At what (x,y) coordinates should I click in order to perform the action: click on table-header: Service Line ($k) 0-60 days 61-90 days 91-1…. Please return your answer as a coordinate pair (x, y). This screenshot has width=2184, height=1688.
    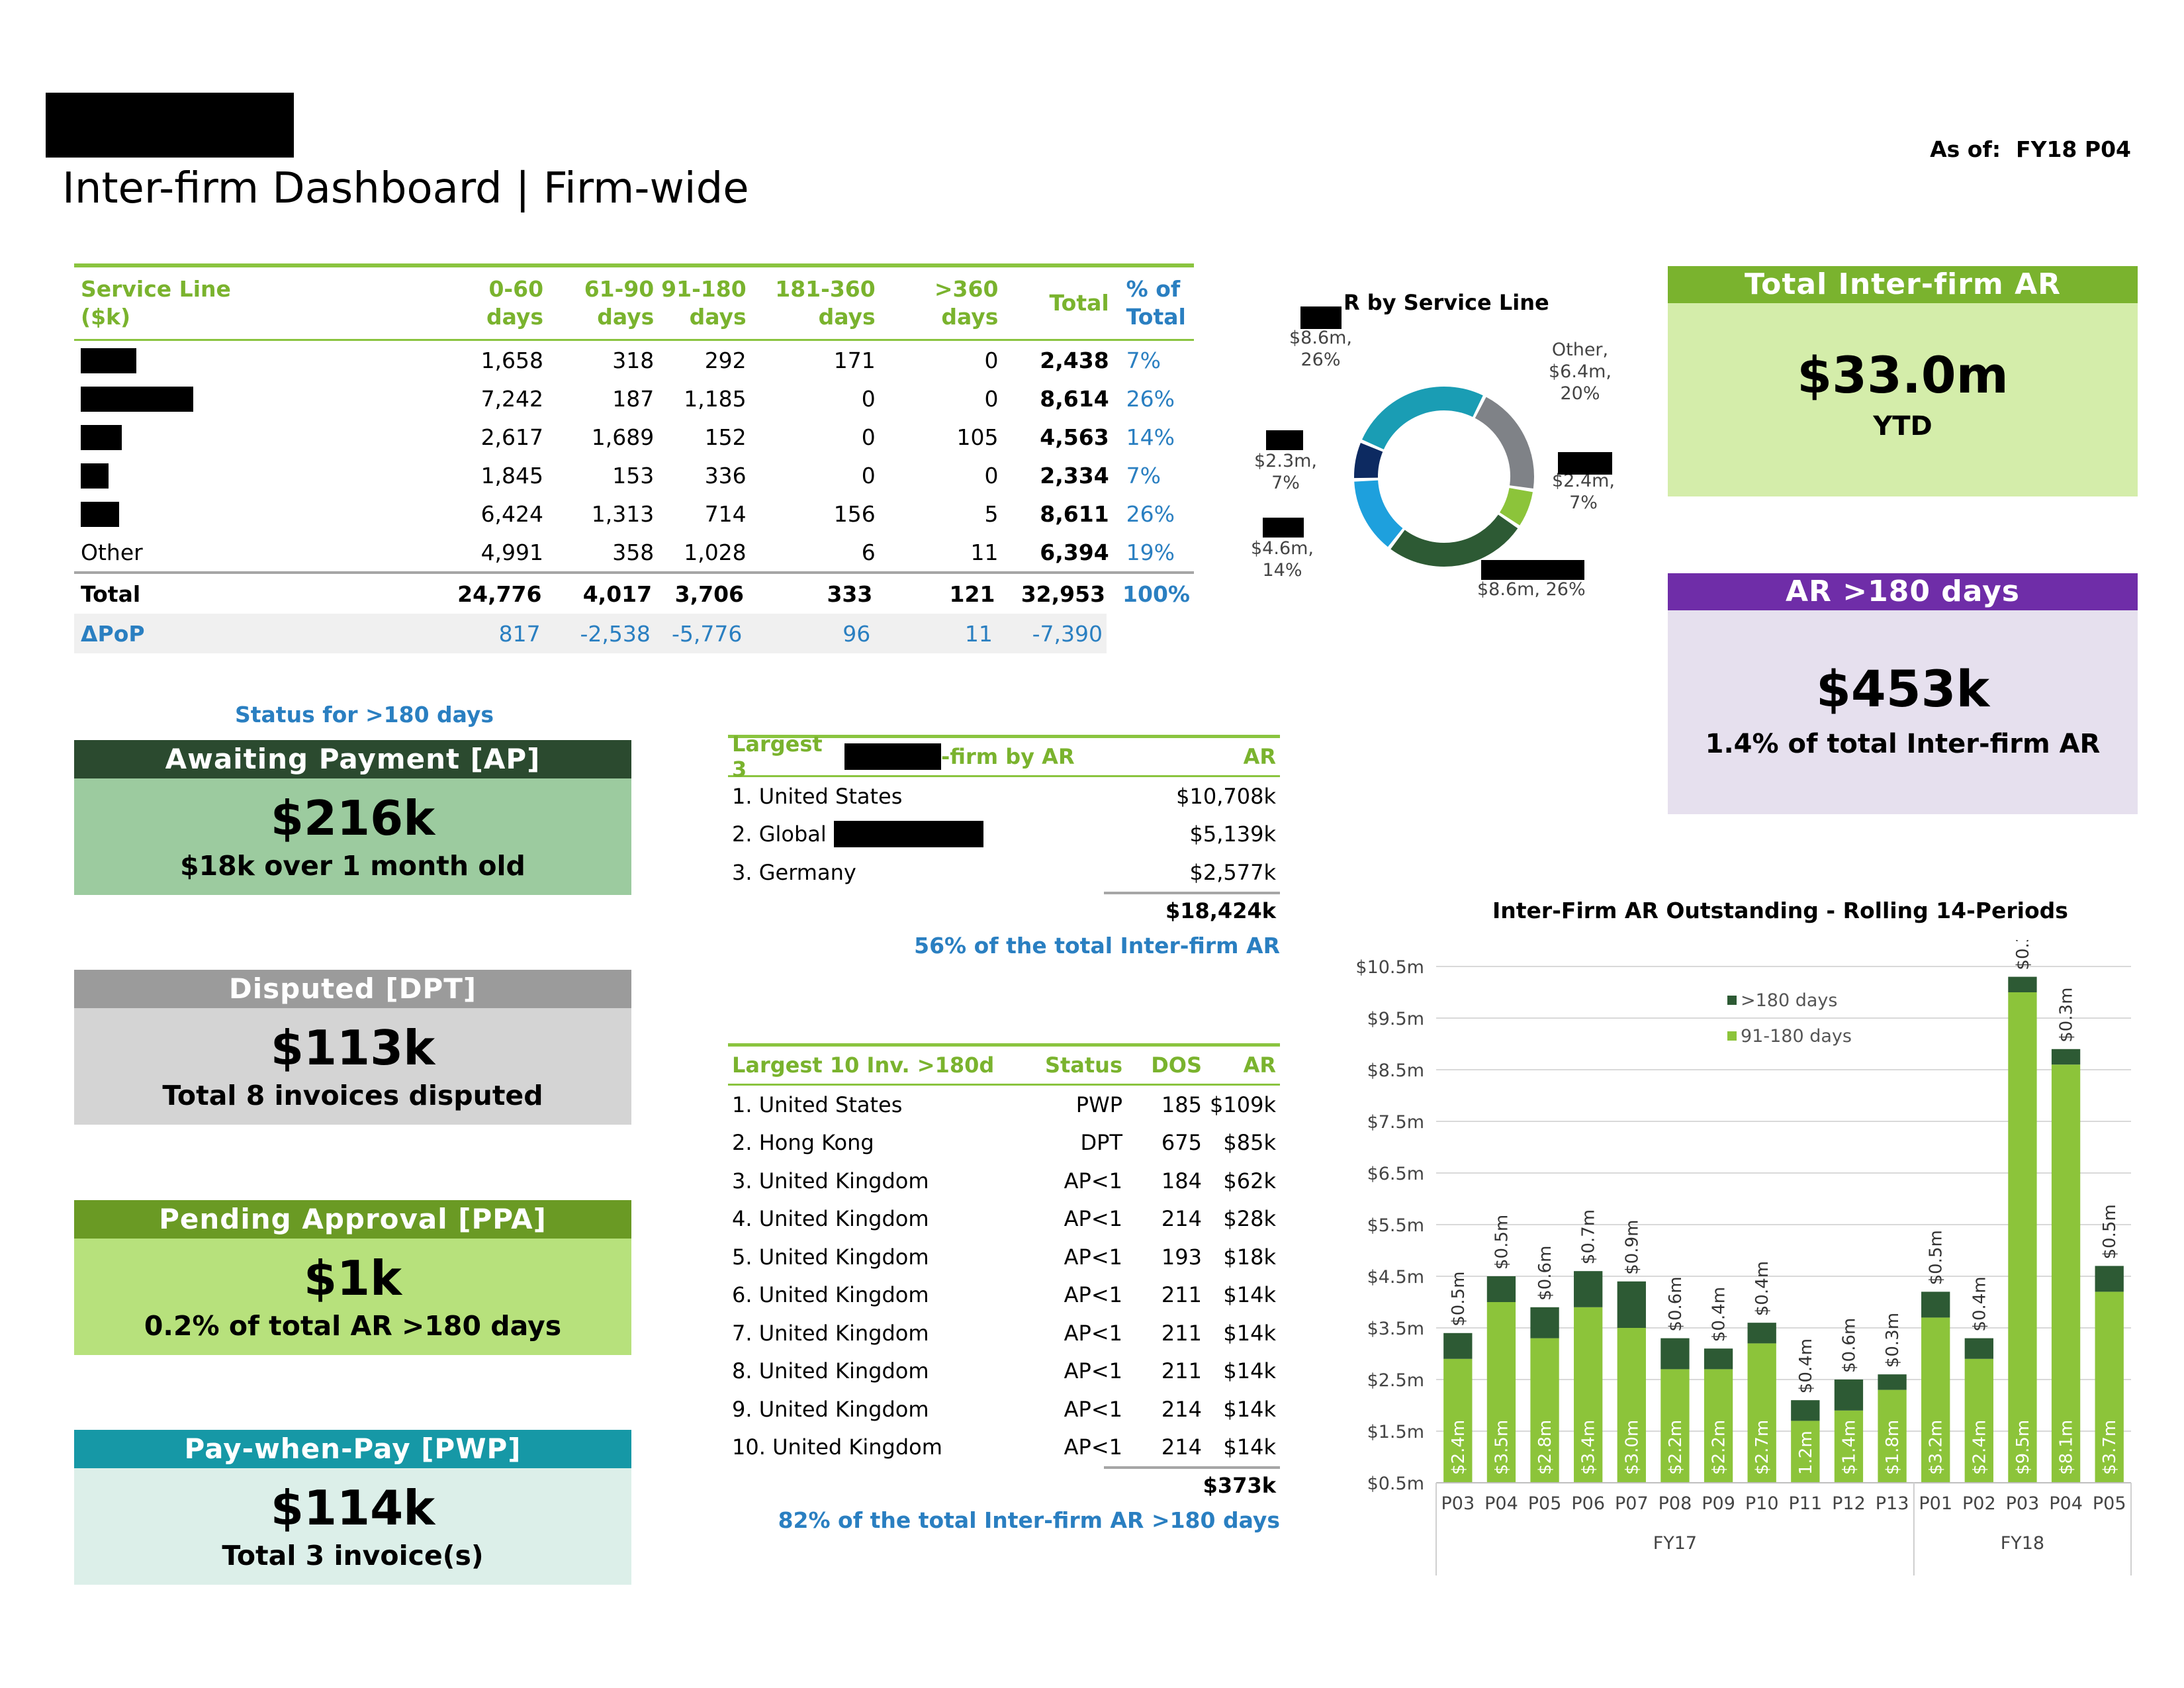
    Looking at the image, I should click on (634, 304).